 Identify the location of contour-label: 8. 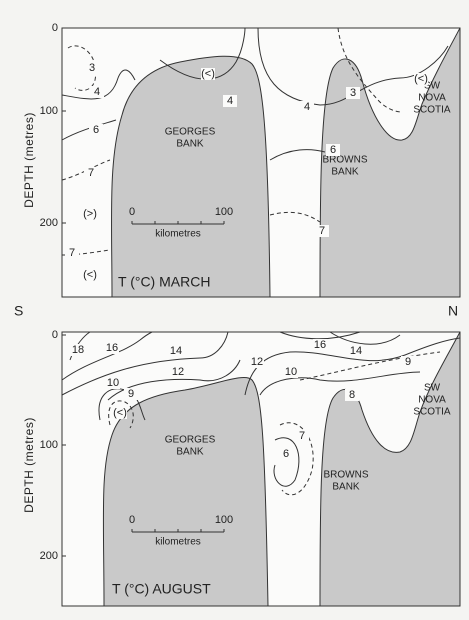
(352, 395).